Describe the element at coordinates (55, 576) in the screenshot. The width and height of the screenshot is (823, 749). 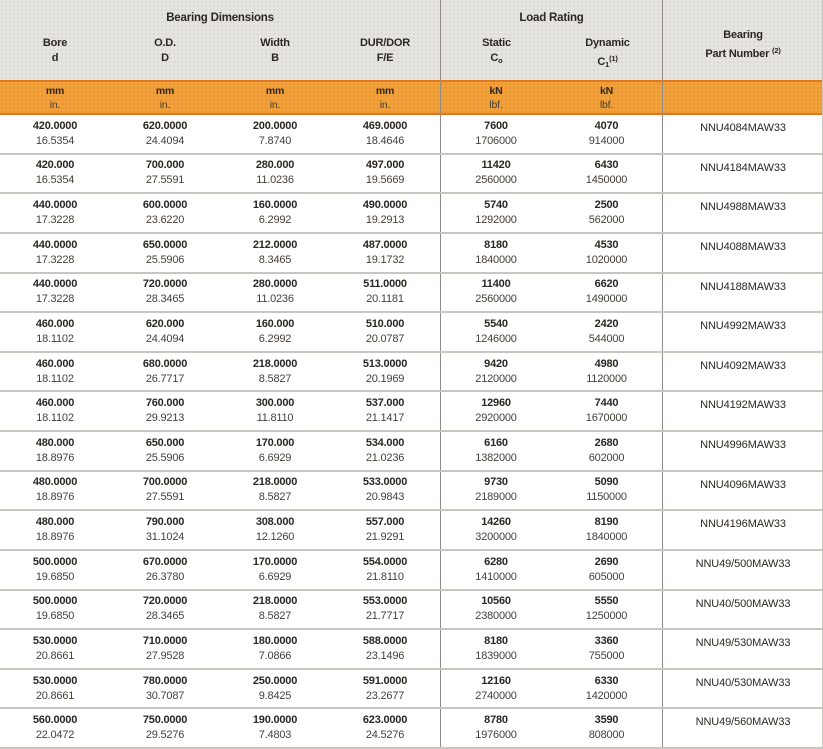
I see `bore-in-value: 19.6850` at that location.